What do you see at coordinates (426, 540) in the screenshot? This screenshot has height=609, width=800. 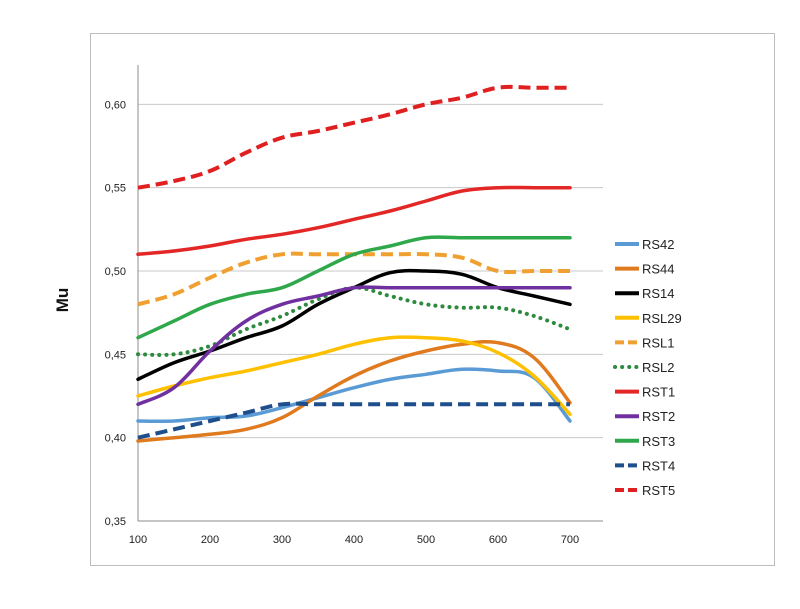 I see `x-tick-label: 500` at bounding box center [426, 540].